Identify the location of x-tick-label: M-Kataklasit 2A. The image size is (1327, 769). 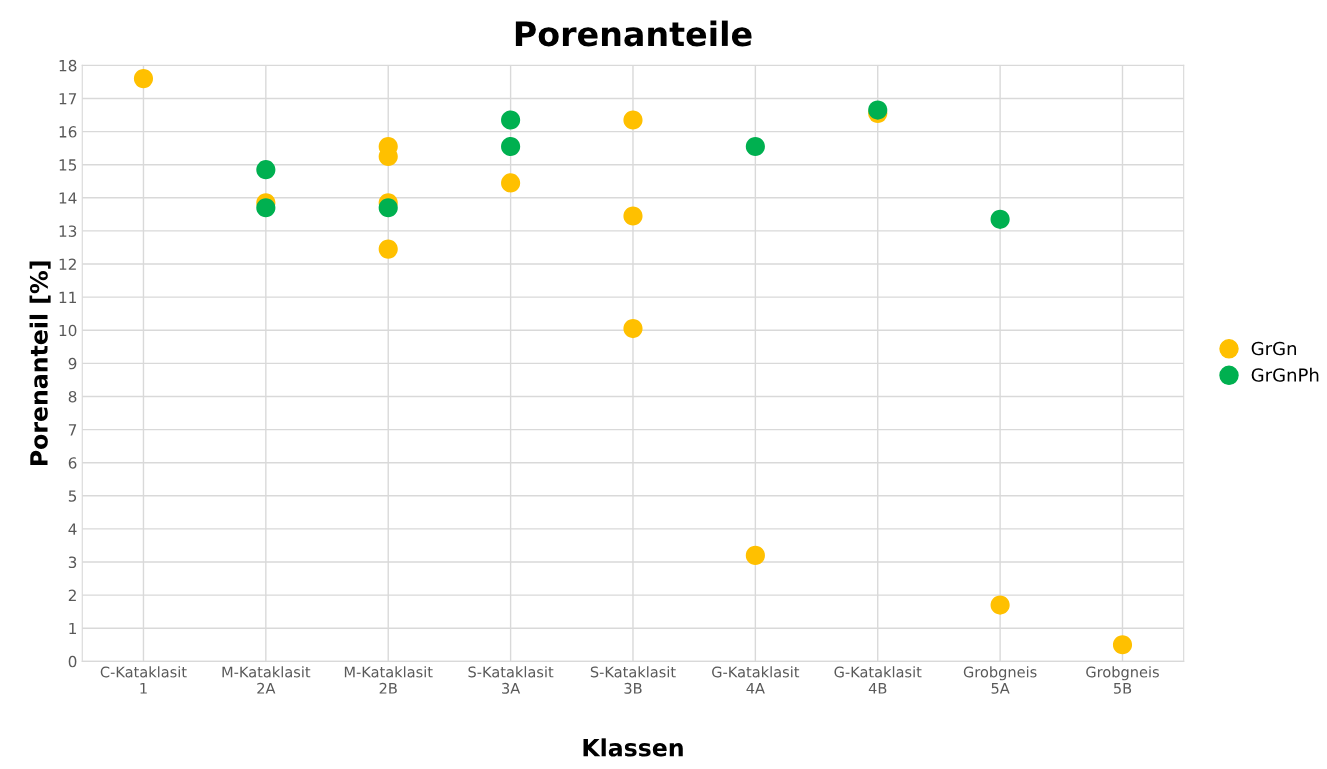
(266, 680).